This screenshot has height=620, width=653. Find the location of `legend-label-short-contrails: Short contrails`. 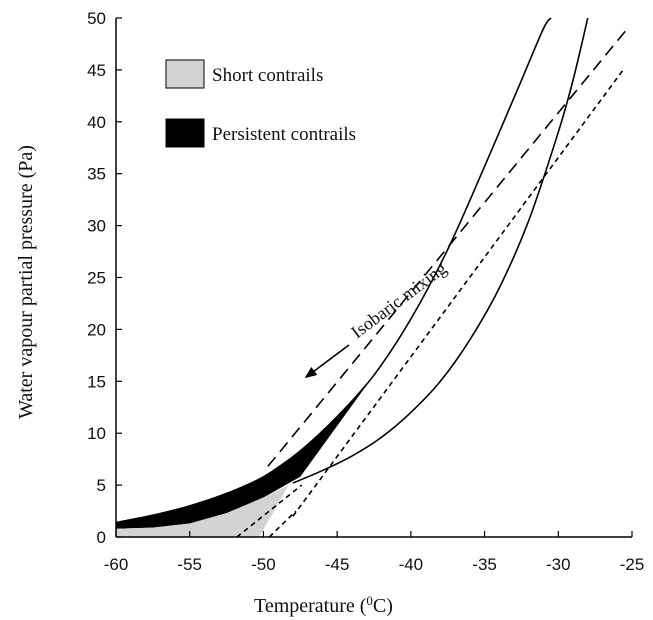

legend-label-short-contrails: Short contrails is located at coordinates (267, 75).